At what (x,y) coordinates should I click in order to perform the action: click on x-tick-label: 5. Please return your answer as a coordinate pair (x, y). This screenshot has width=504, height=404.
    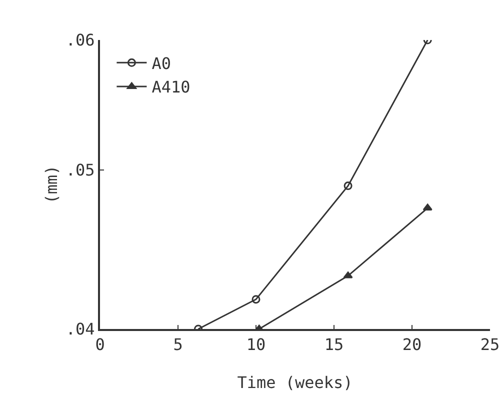
    Looking at the image, I should click on (178, 344).